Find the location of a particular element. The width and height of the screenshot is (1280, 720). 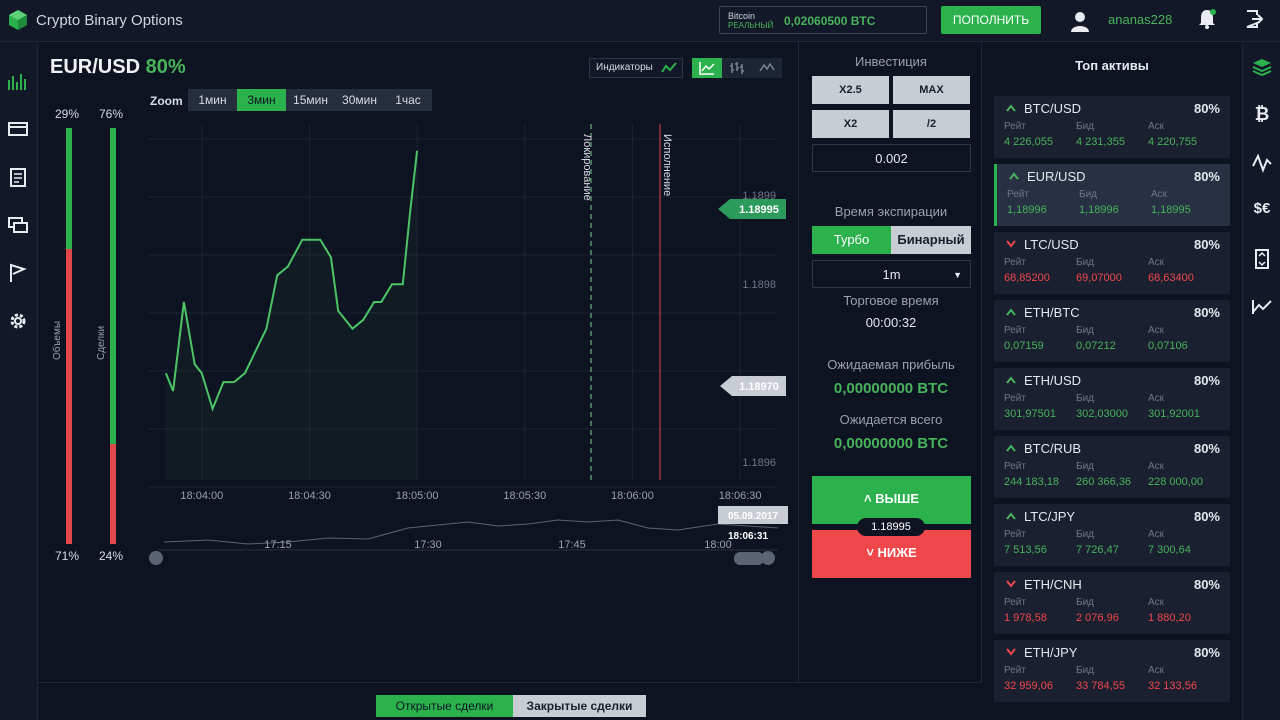

expiry-select: 1m ▼ is located at coordinates (891, 274).